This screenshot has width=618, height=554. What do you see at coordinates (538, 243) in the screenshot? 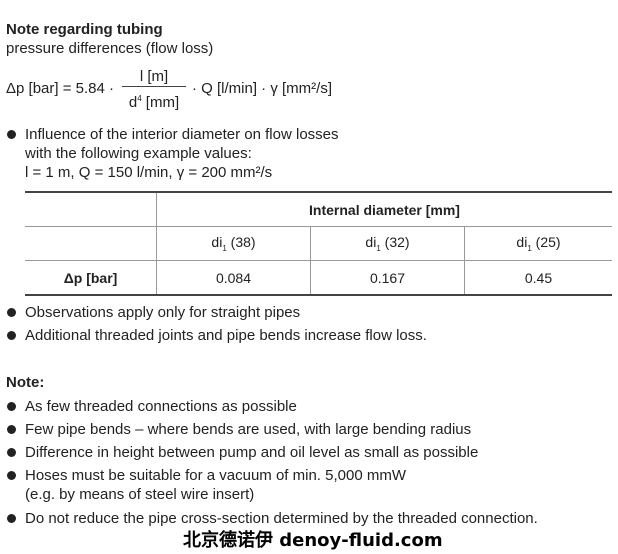
I see `column-header: di1 (25)` at bounding box center [538, 243].